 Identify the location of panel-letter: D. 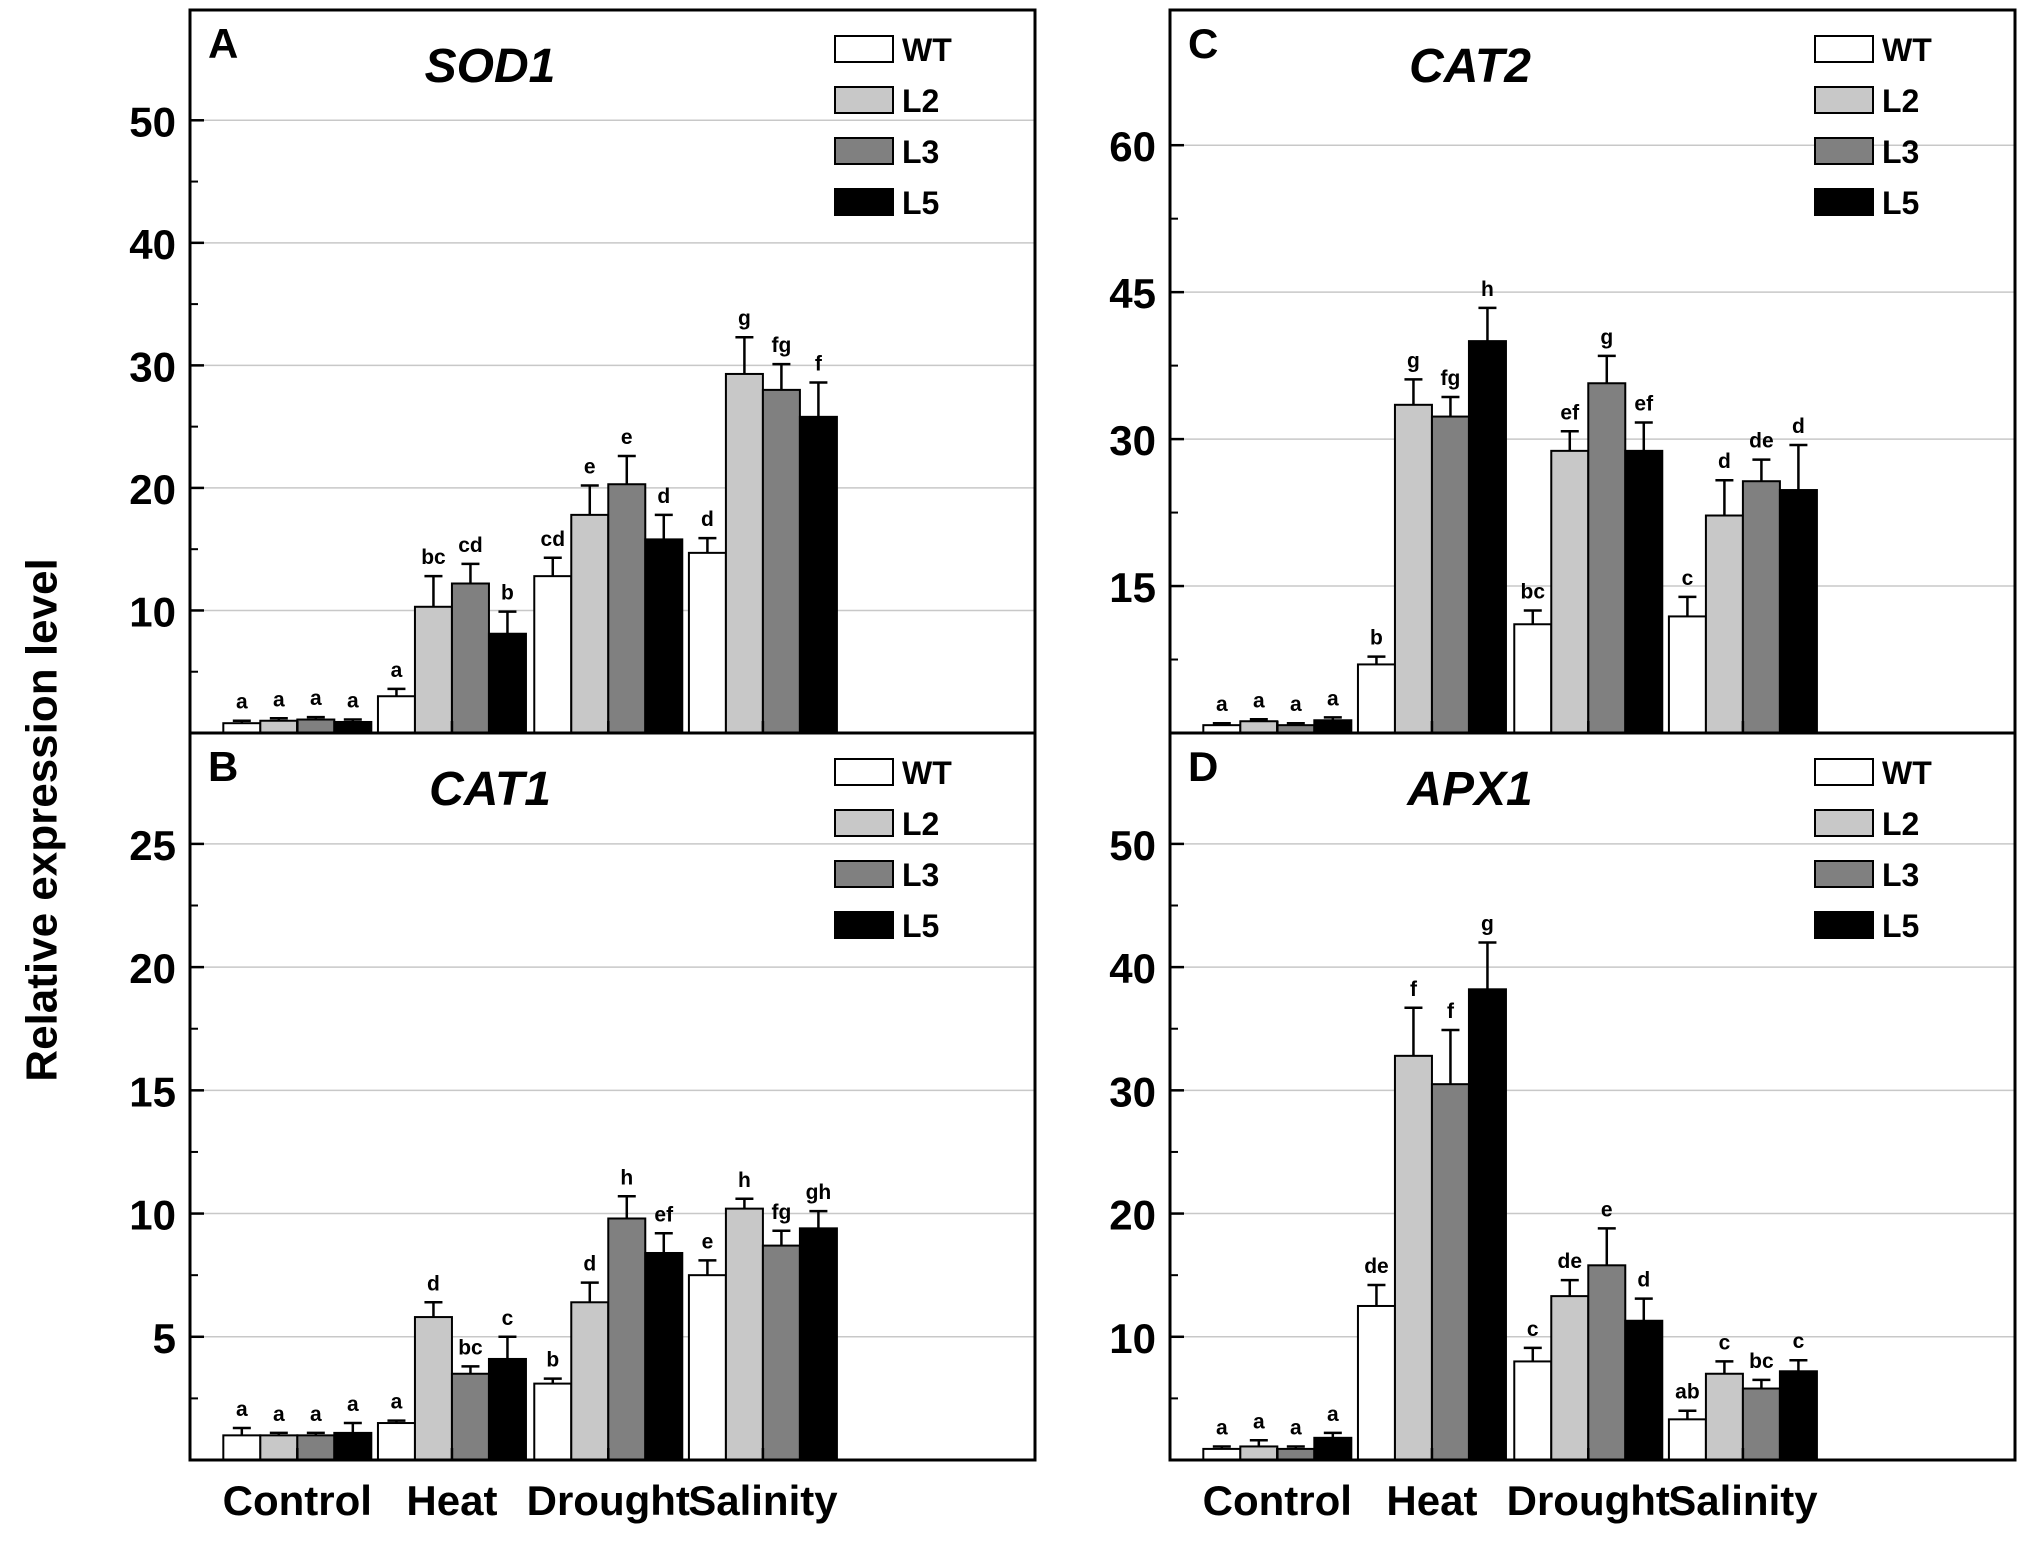
(1203, 766).